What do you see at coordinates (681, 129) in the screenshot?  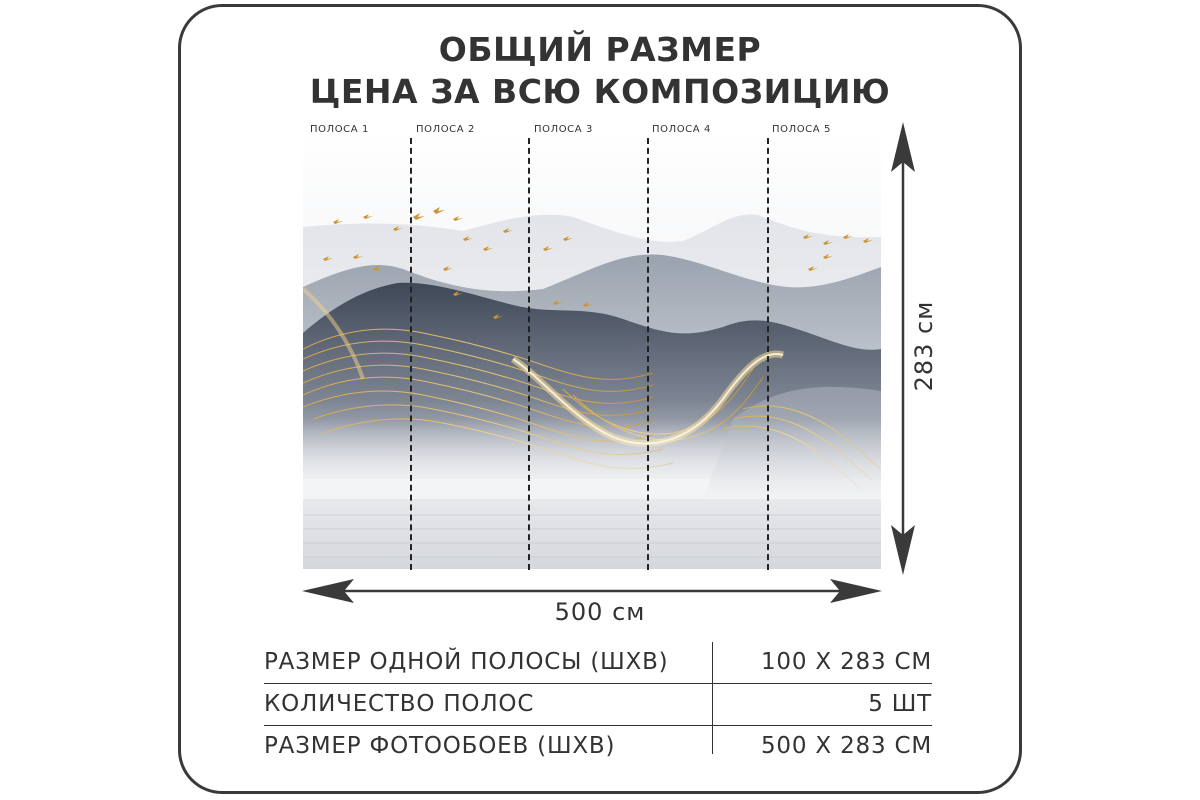 I see `strip-label-4: ПОЛОСА 4` at bounding box center [681, 129].